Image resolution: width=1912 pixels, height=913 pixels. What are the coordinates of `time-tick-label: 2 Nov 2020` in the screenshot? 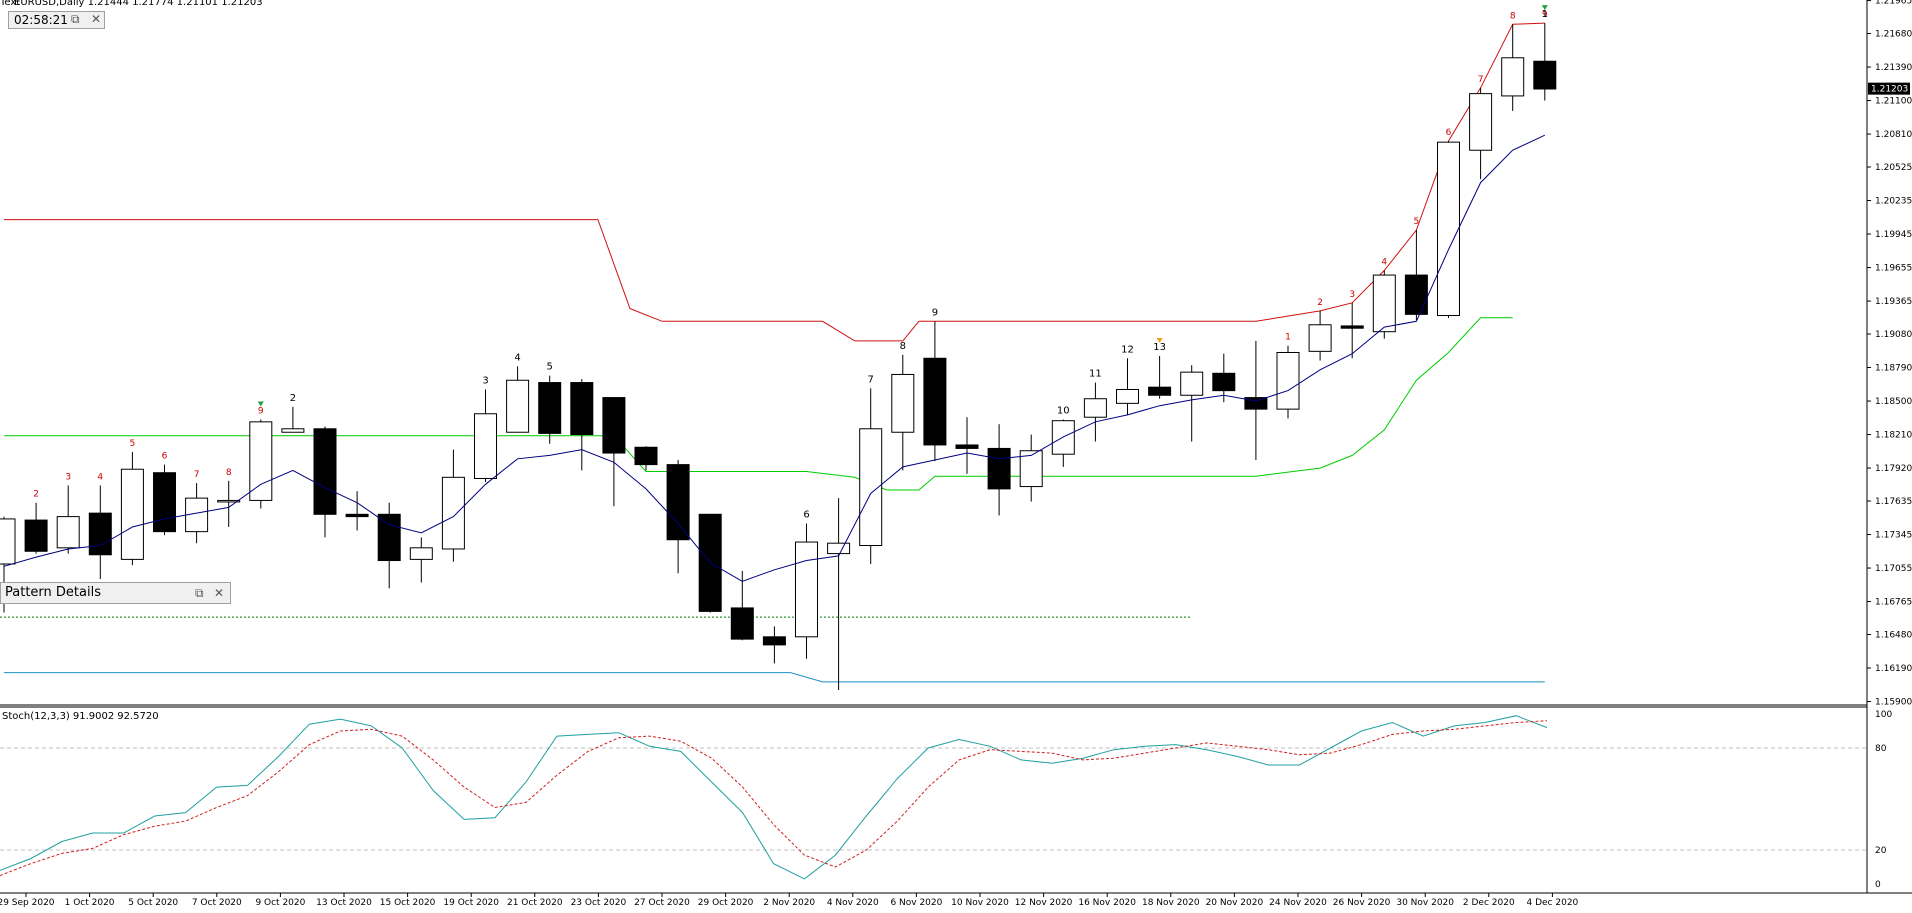 It's located at (789, 903).